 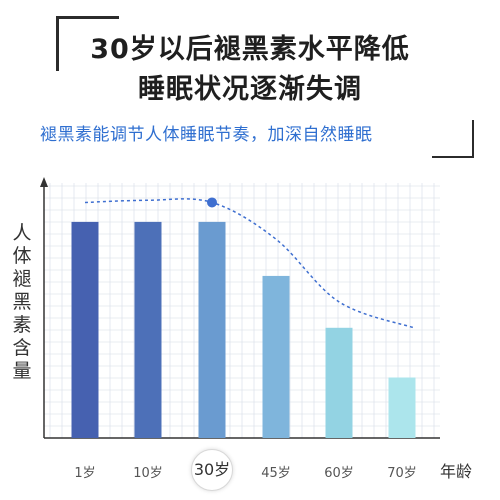 I want to click on x-tick-label: 1岁, so click(x=85, y=473).